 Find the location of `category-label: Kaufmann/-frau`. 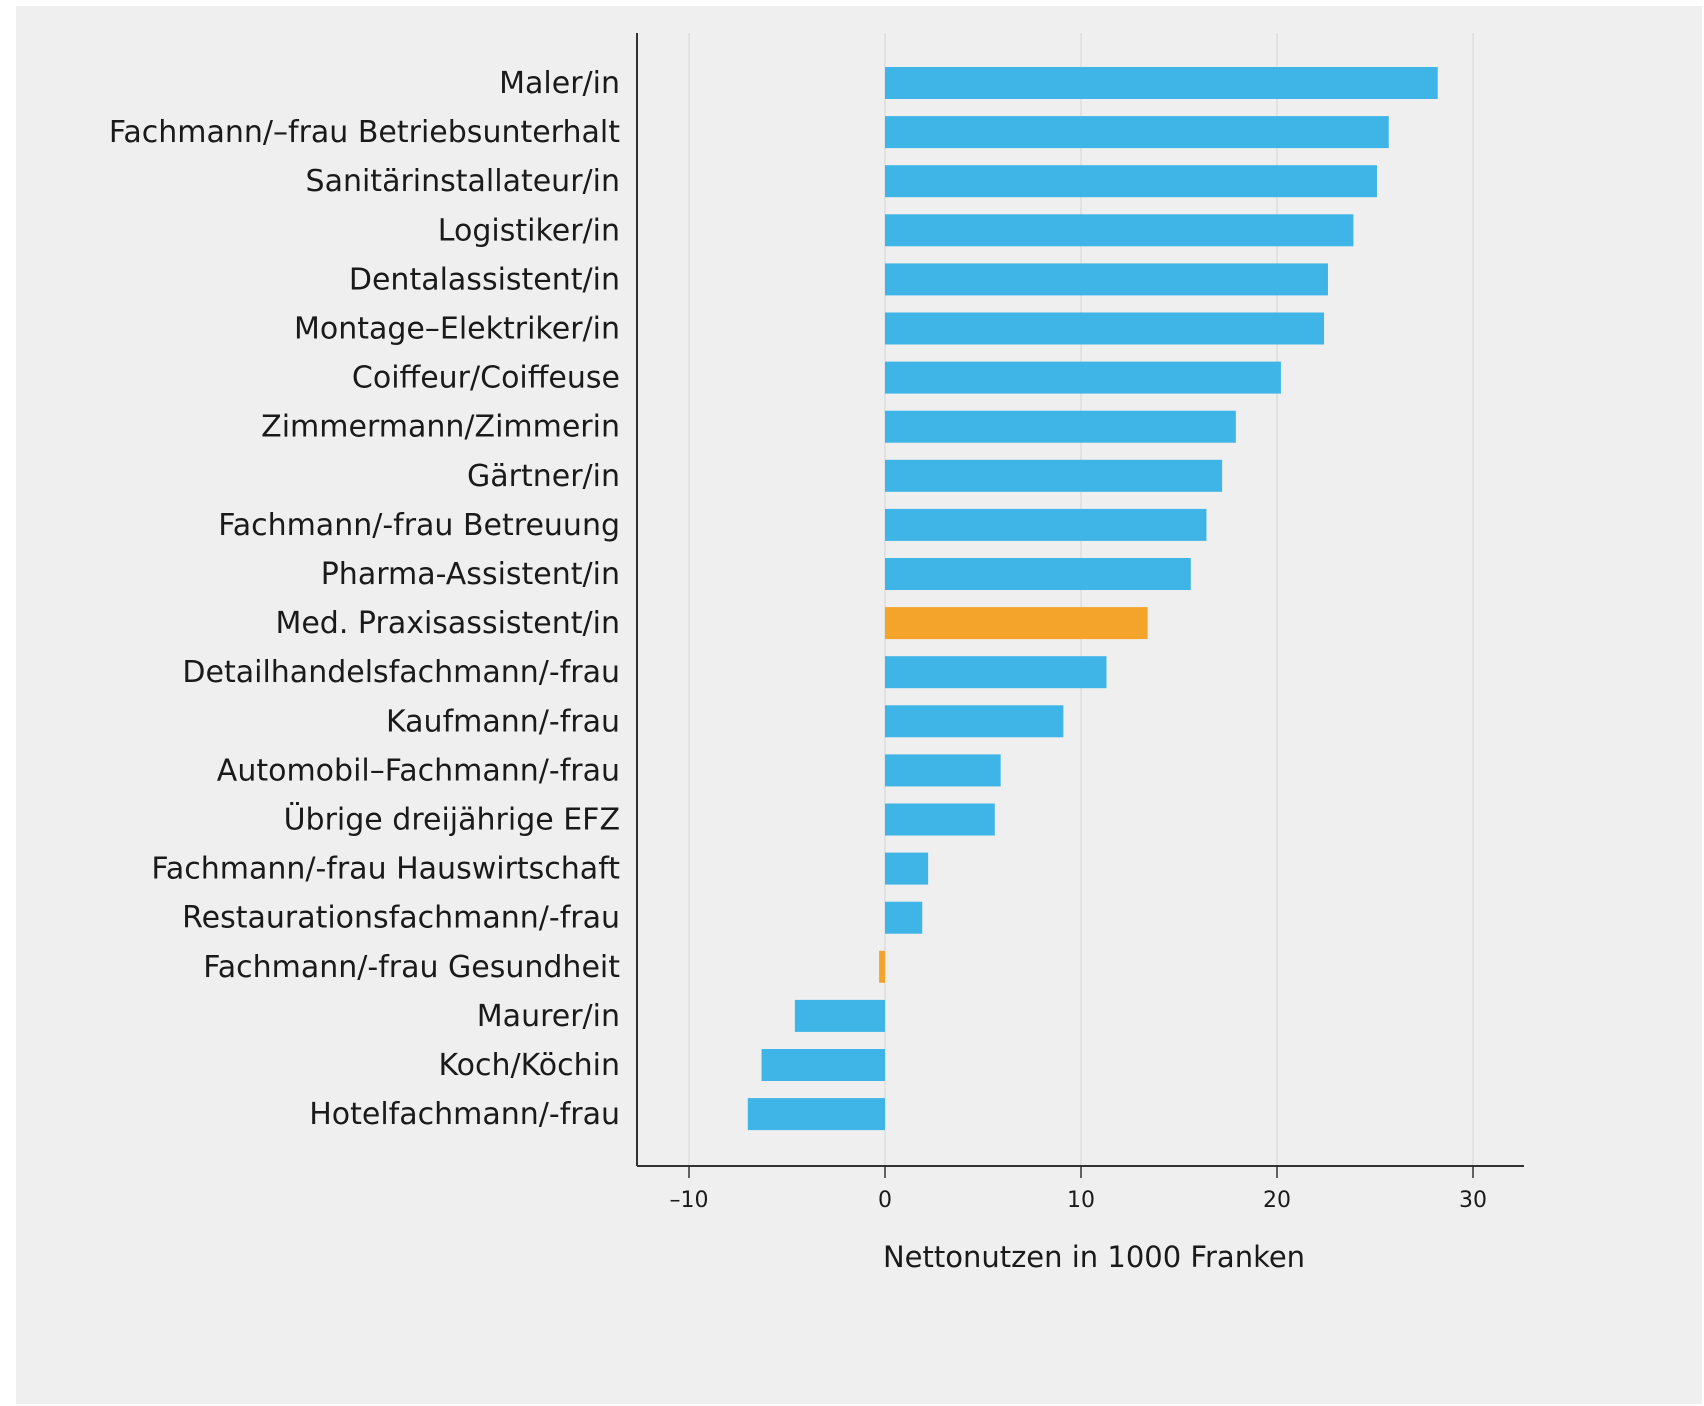

category-label: Kaufmann/-frau is located at coordinates (503, 721).